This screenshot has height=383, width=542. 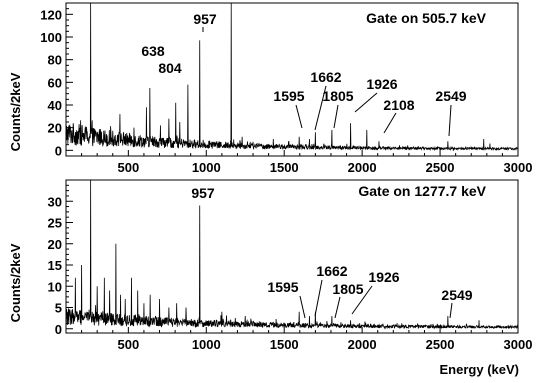 What do you see at coordinates (282, 287) in the screenshot?
I see `bottom-peak-label-1595: 1595` at bounding box center [282, 287].